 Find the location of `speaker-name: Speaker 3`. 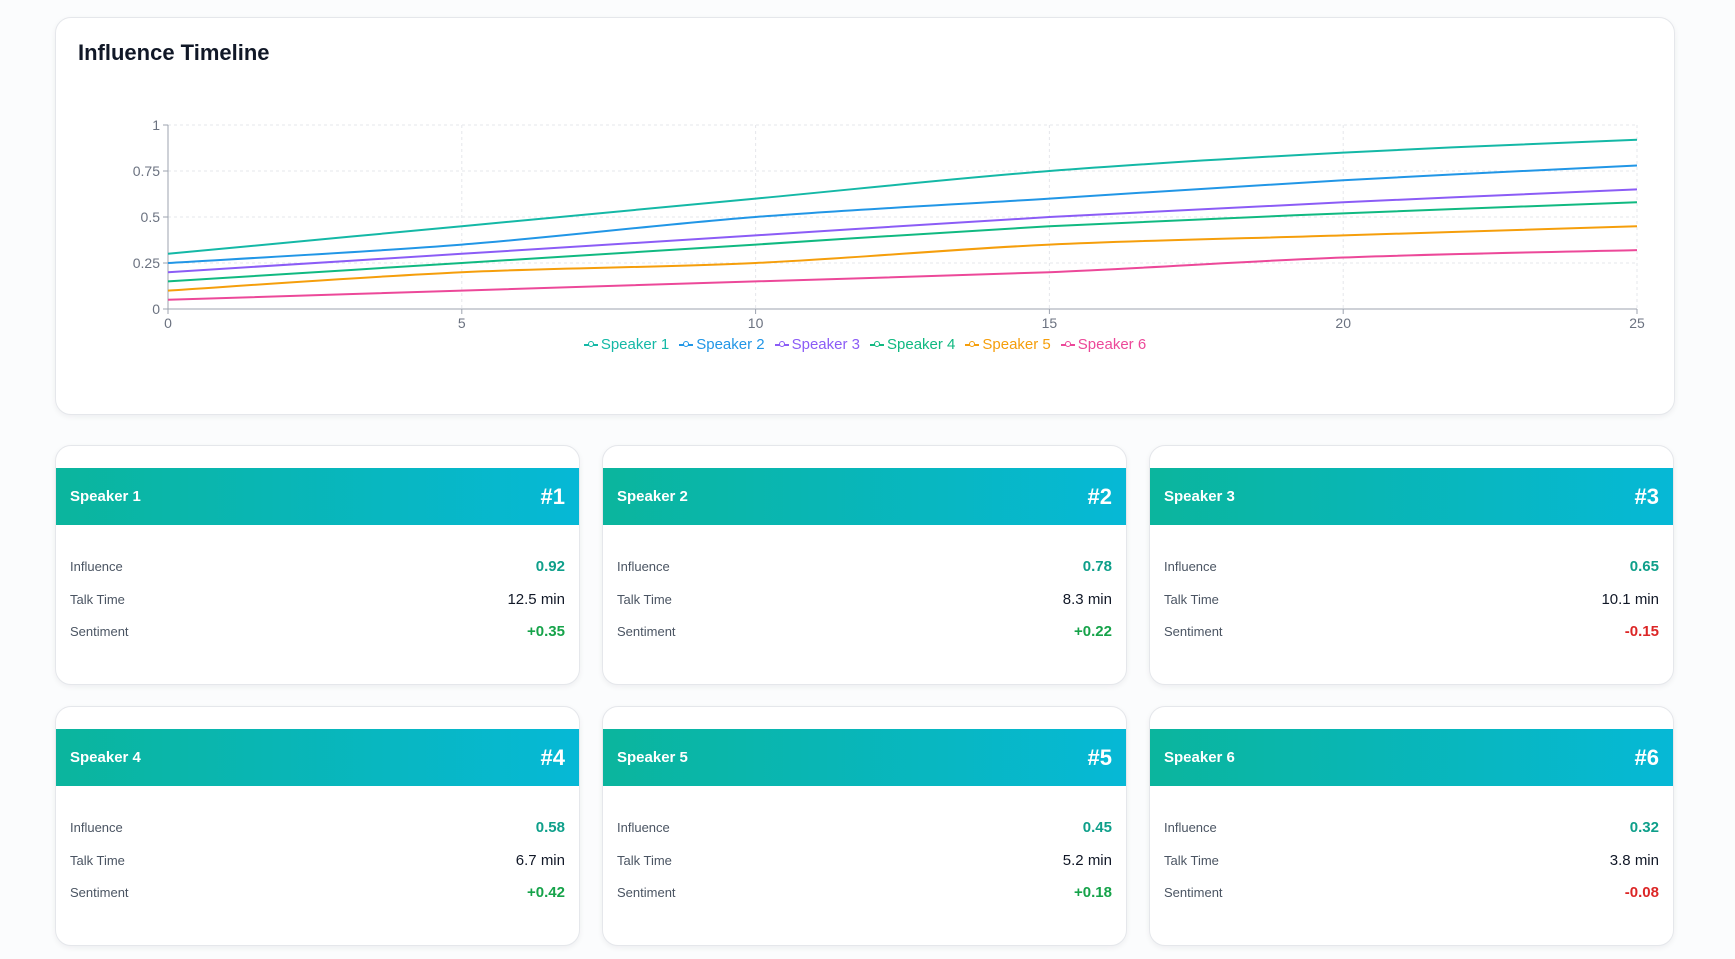

speaker-name: Speaker 3 is located at coordinates (1199, 496).